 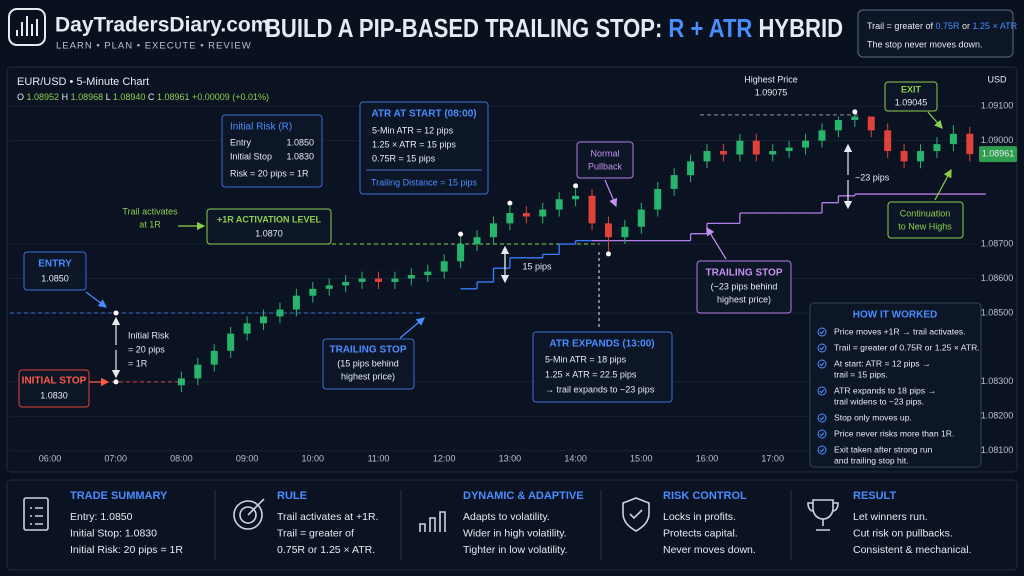 What do you see at coordinates (699, 517) in the screenshot?
I see `footer-line: Locks in profits.` at bounding box center [699, 517].